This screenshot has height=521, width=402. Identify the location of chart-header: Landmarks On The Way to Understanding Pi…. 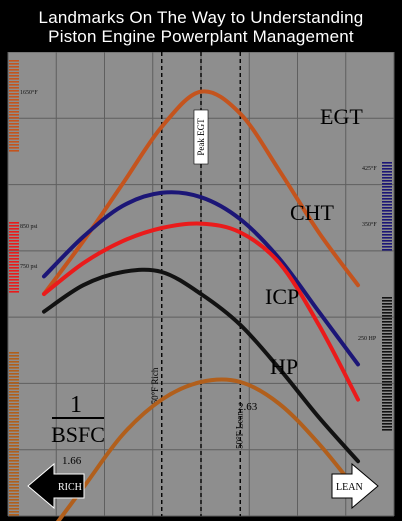
(201, 26).